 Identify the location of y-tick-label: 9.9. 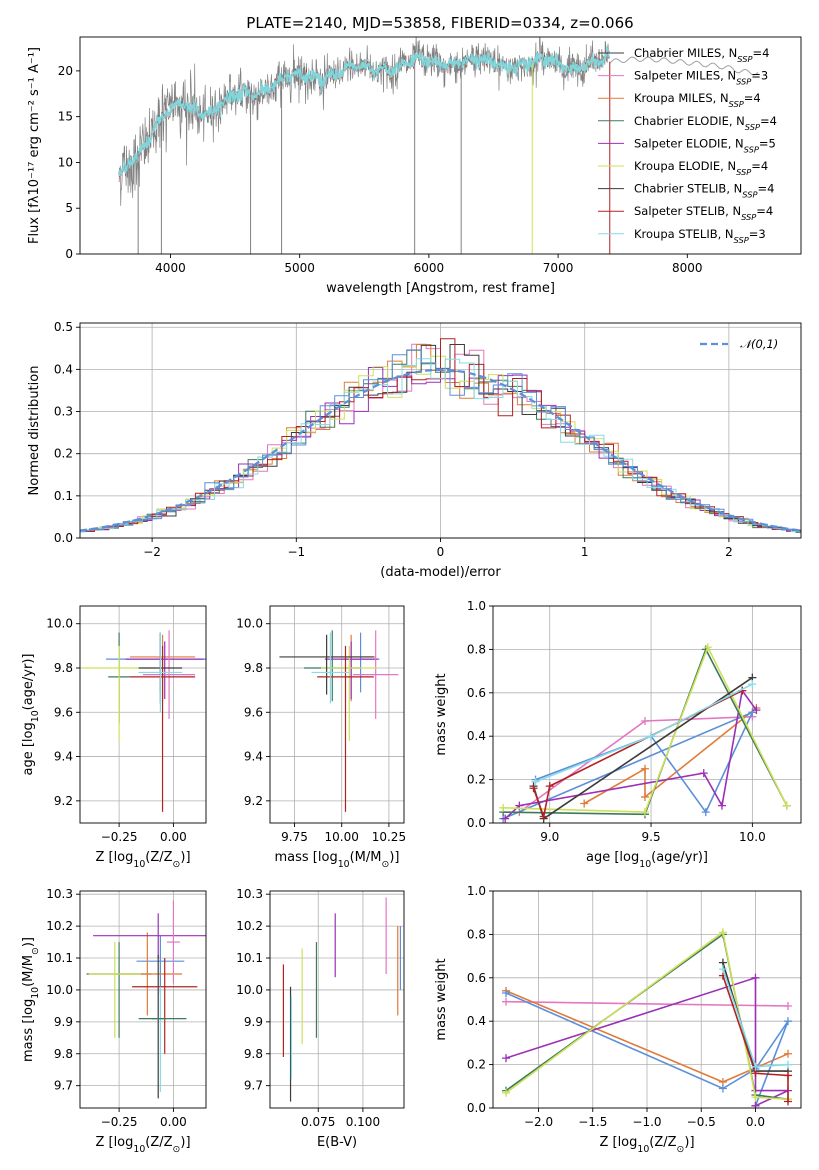
(253, 1022).